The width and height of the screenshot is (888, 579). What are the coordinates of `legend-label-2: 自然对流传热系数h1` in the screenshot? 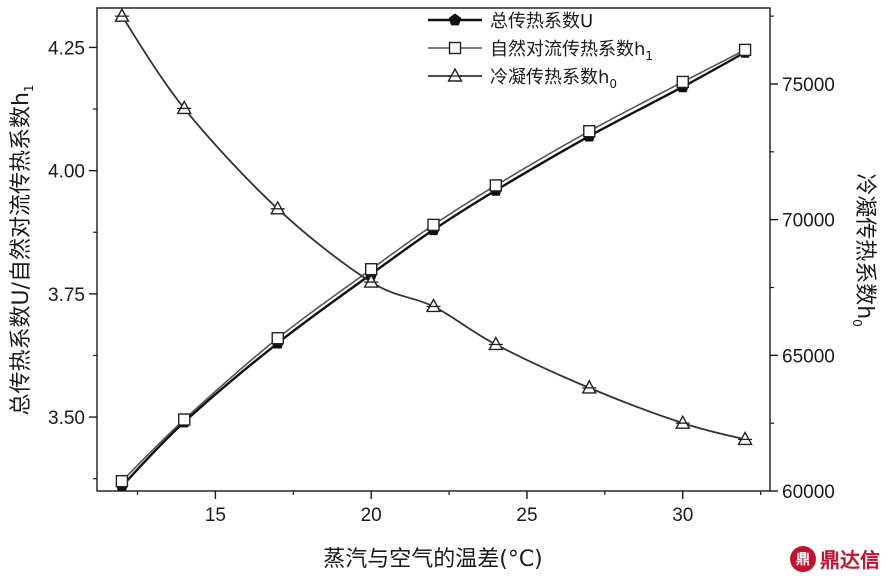 It's located at (571, 51).